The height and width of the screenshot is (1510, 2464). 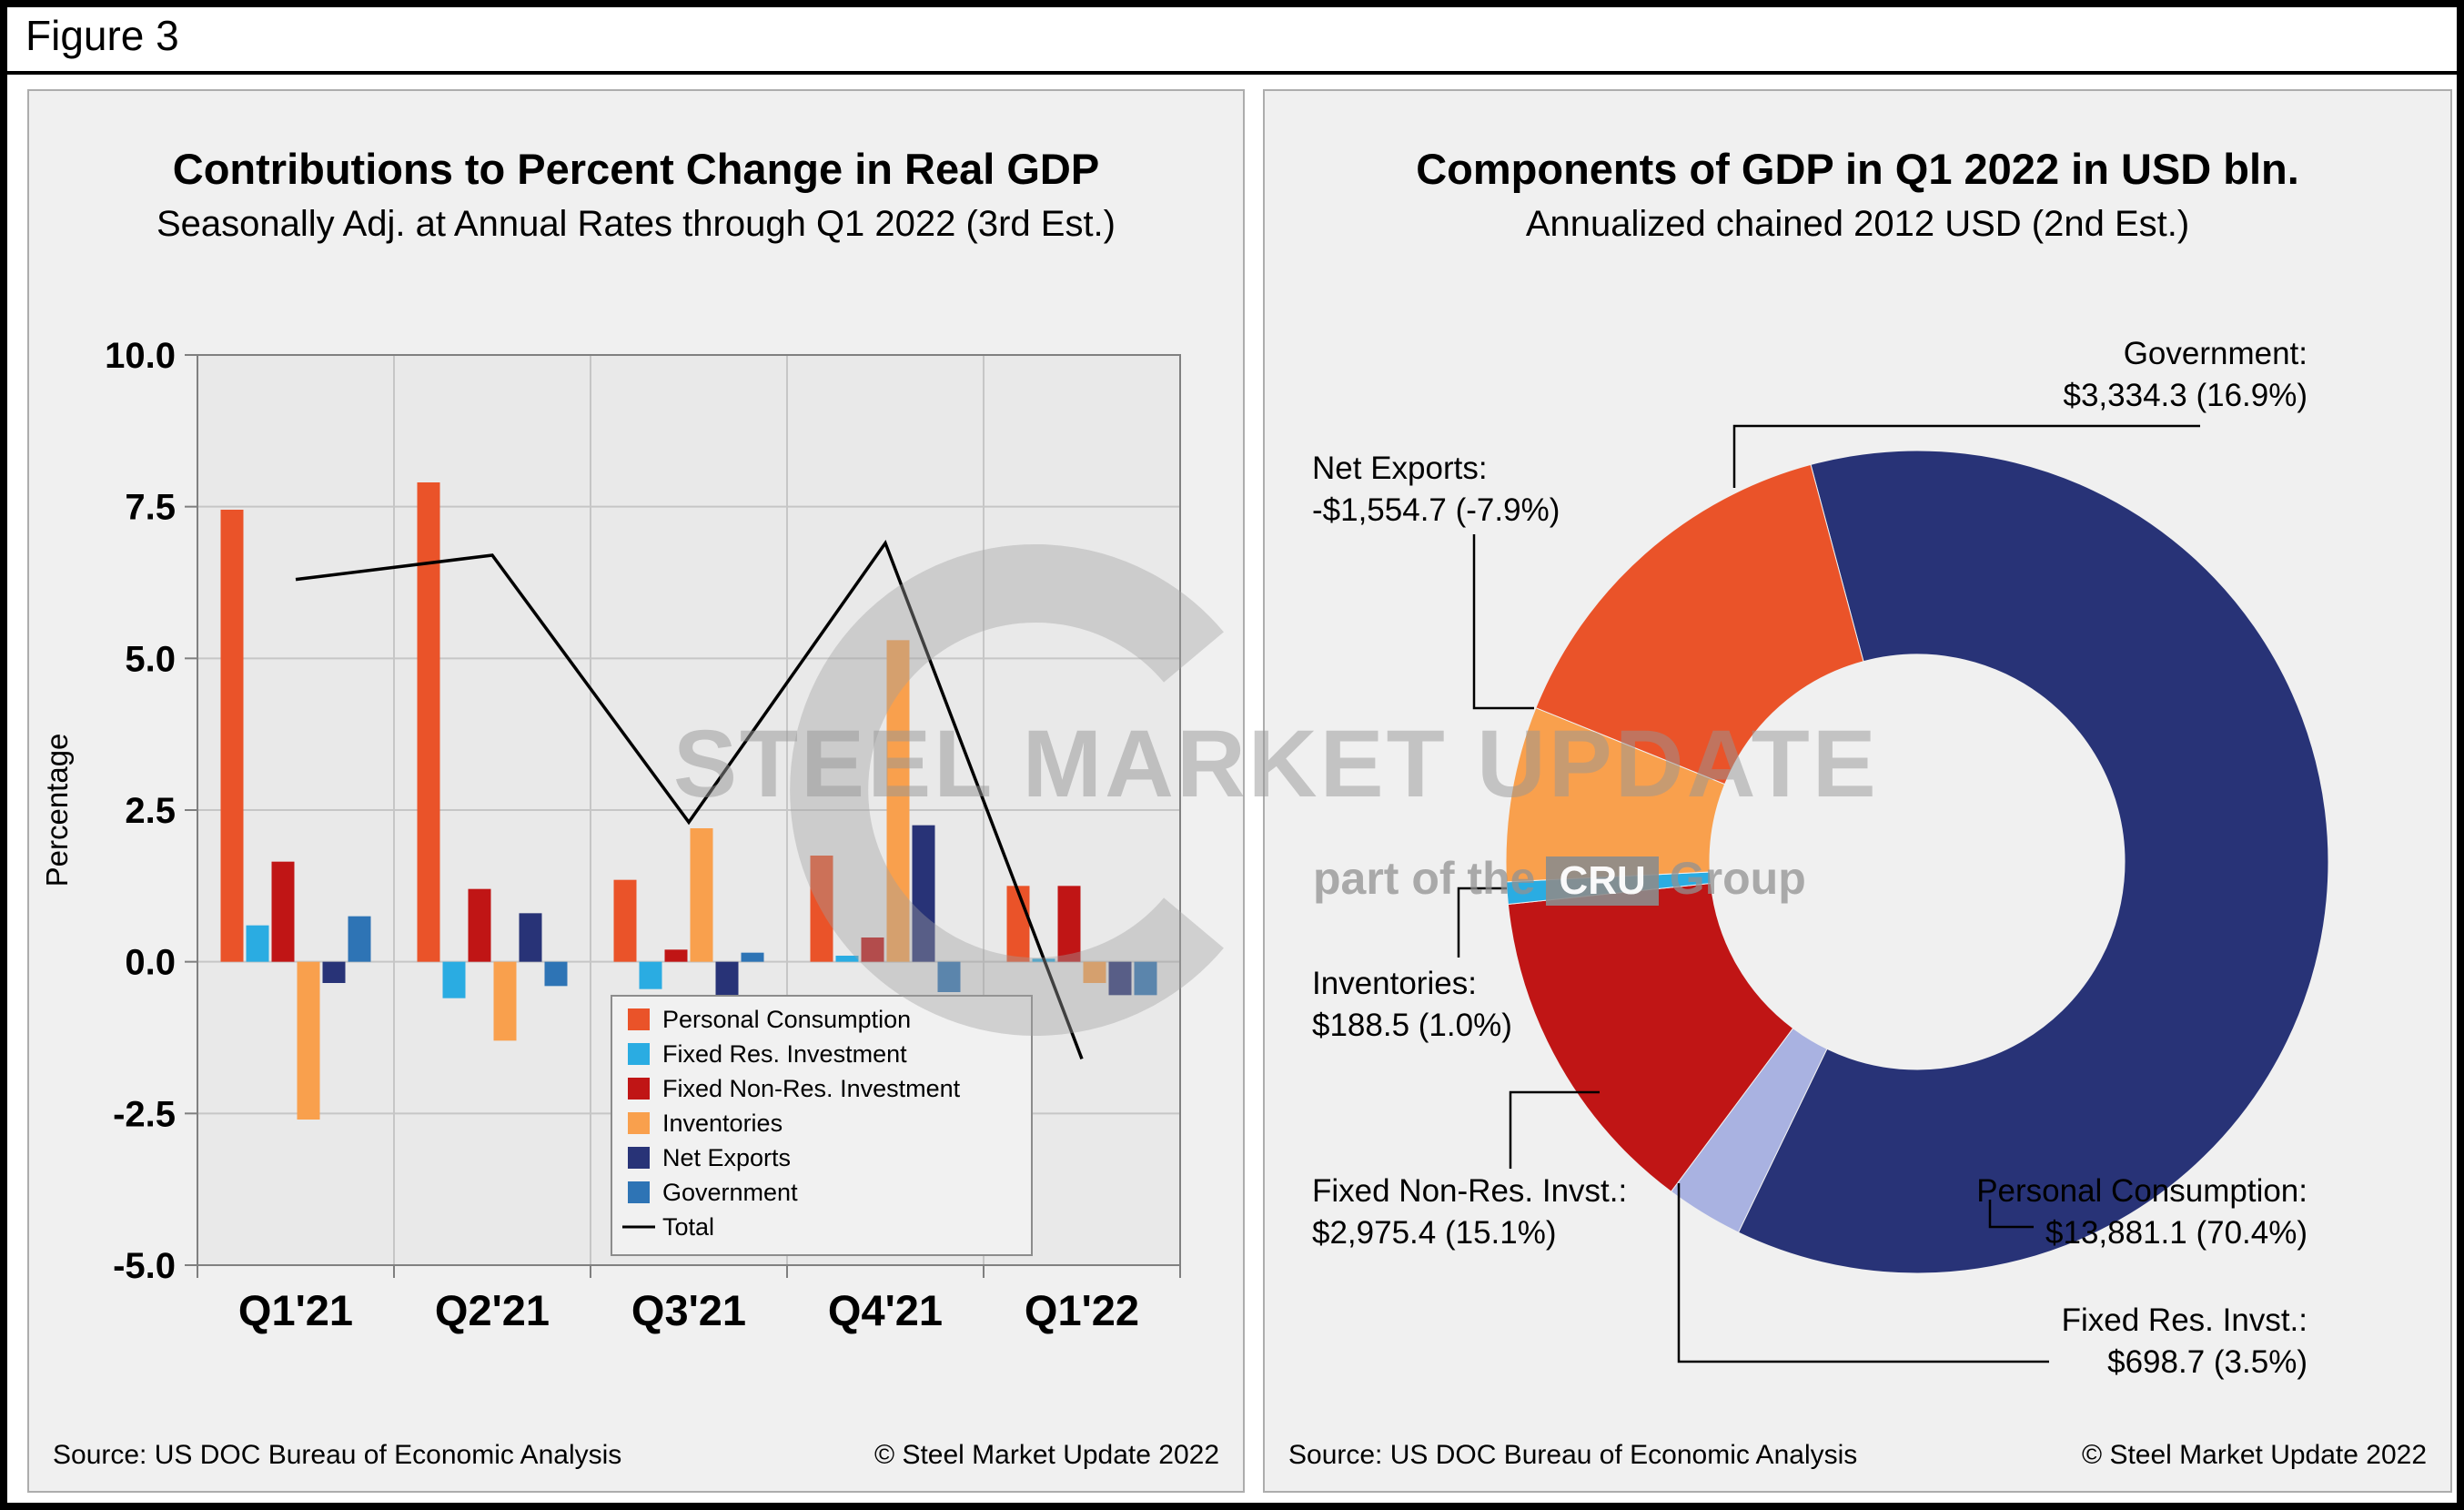 I want to click on y-axis-title: Percentage, so click(x=57, y=811).